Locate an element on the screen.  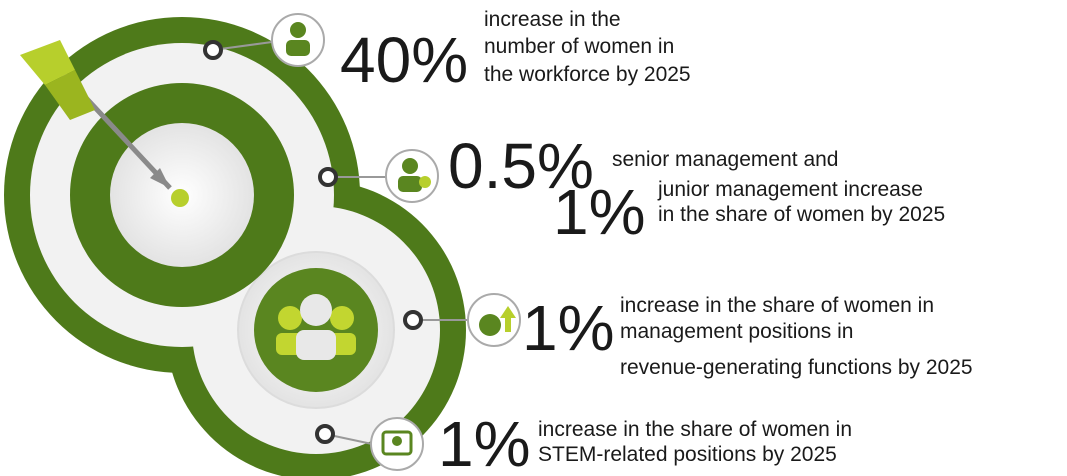
text-line: revenue-generating functions by 2025 is located at coordinates (796, 367).